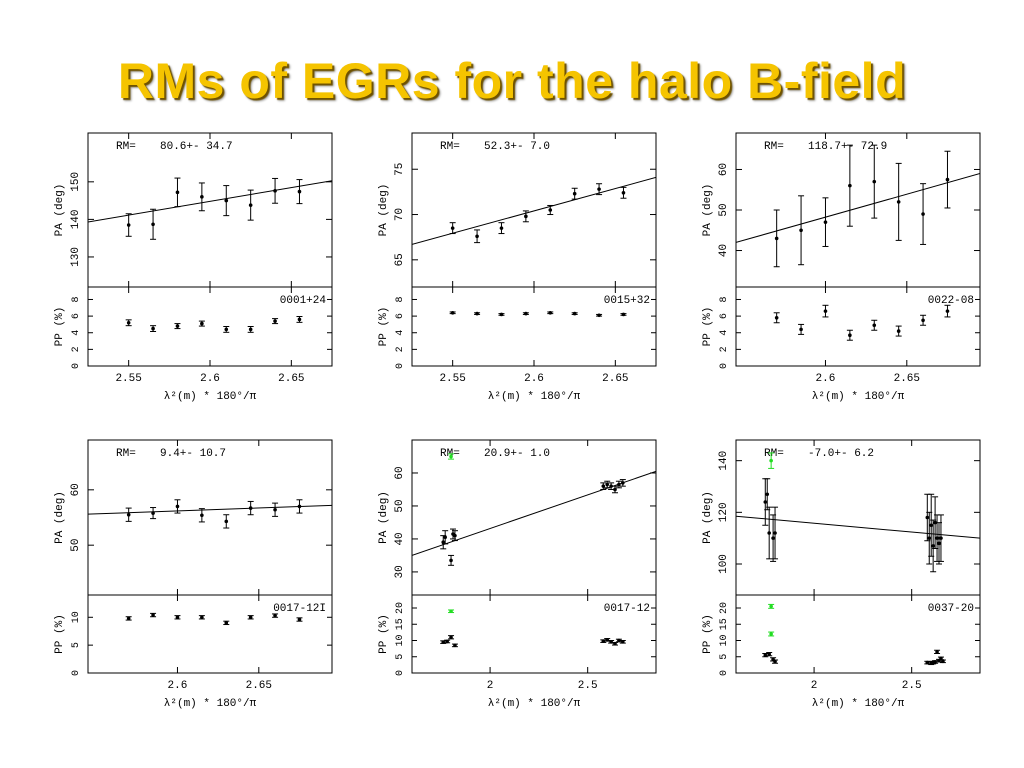 The image size is (1024, 768). What do you see at coordinates (400, 571) in the screenshot?
I see `pa-y-tick-label: 30` at bounding box center [400, 571].